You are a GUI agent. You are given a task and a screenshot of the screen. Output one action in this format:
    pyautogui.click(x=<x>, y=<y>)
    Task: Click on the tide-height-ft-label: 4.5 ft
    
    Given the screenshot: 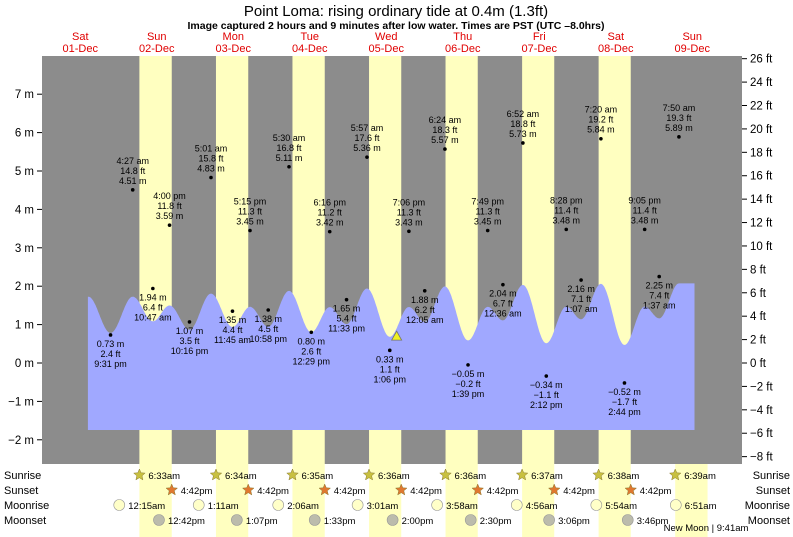 What is the action you would take?
    pyautogui.click(x=268, y=329)
    